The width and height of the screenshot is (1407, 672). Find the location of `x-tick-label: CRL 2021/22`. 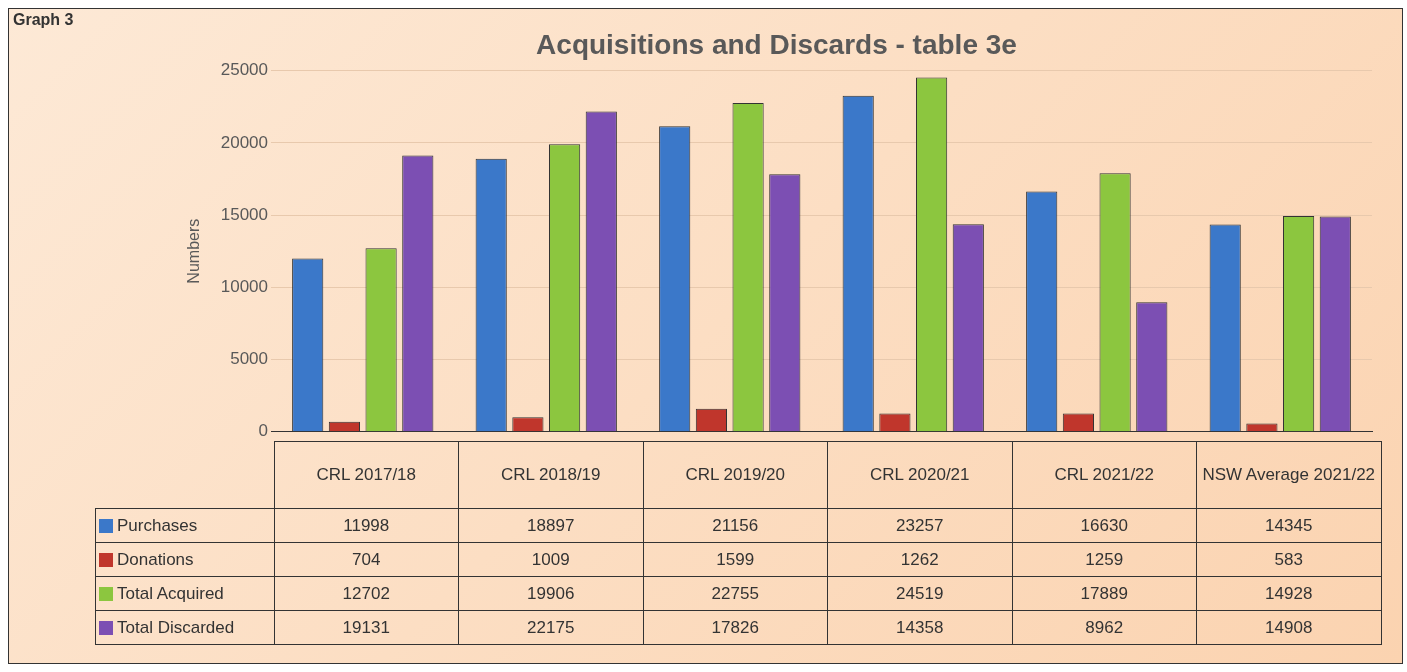

x-tick-label: CRL 2021/22 is located at coordinates (1104, 475).